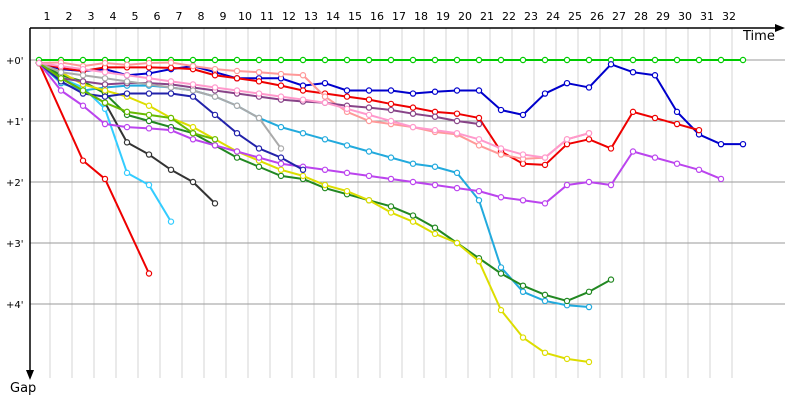  Describe the element at coordinates (685, 16) in the screenshot. I see `x-tick-label: 30` at that location.